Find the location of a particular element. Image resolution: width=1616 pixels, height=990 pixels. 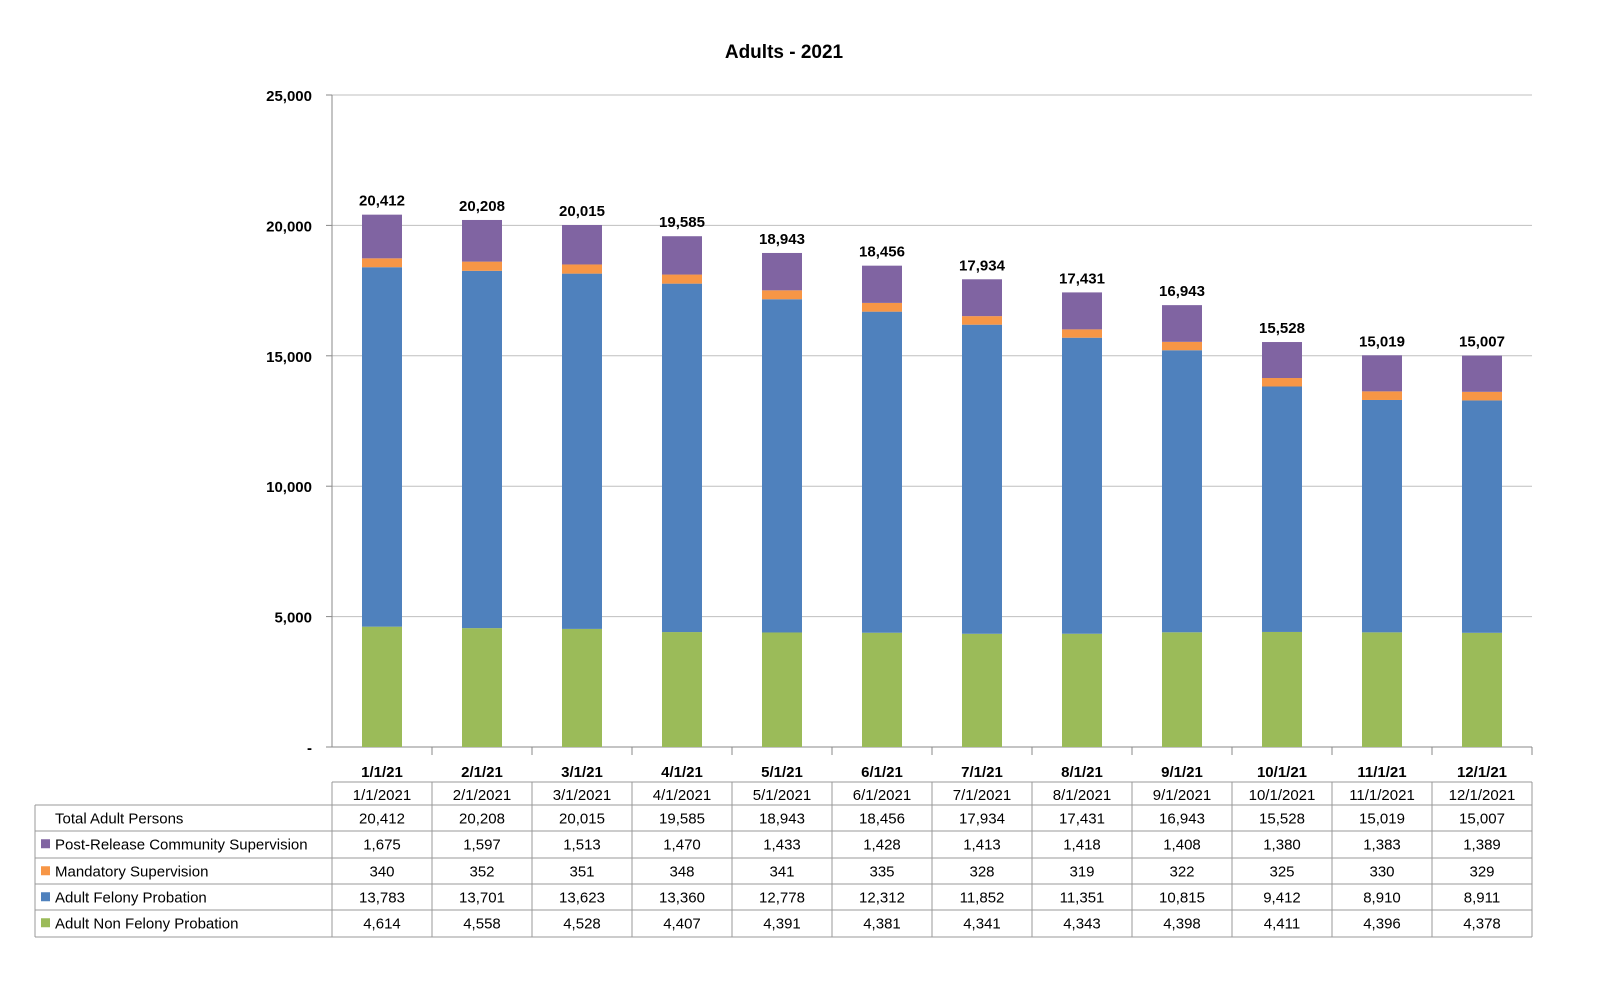

table-row-label: Total Adult Persons is located at coordinates (119, 818).